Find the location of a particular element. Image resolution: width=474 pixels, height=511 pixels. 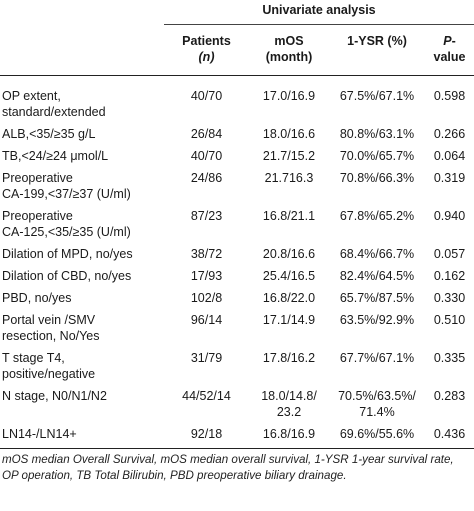

mos-cell-line: 23.2 is located at coordinates (289, 412).